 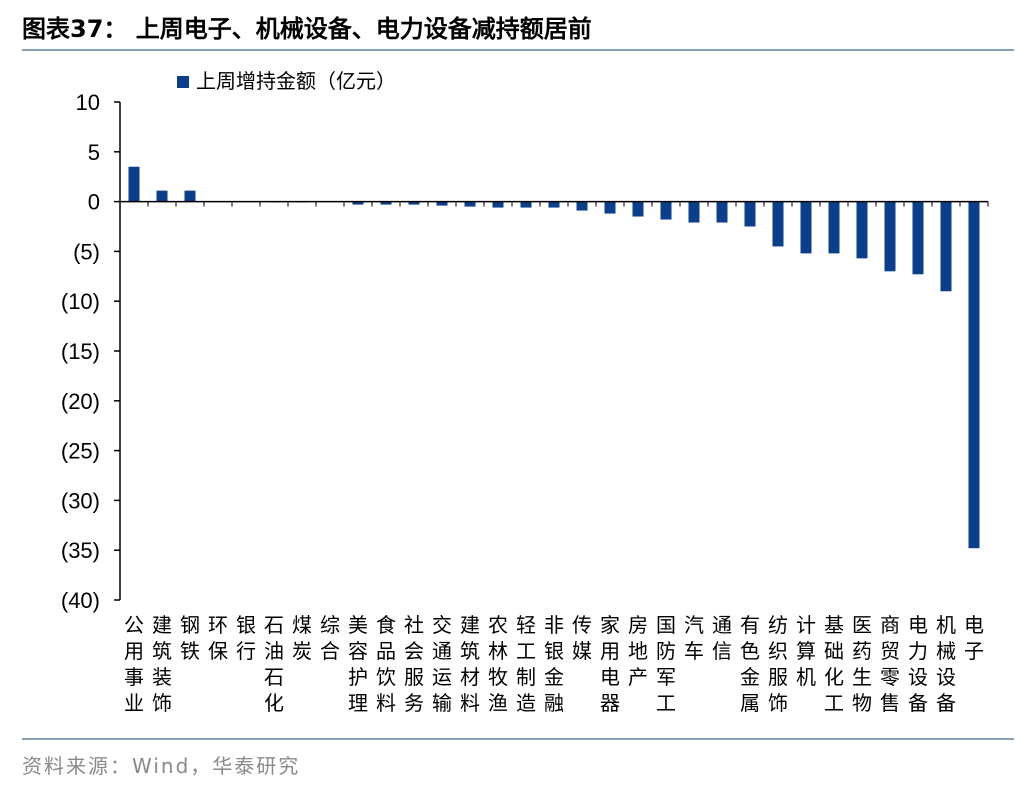 What do you see at coordinates (302, 638) in the screenshot?
I see `x-tick-label: 煤炭` at bounding box center [302, 638].